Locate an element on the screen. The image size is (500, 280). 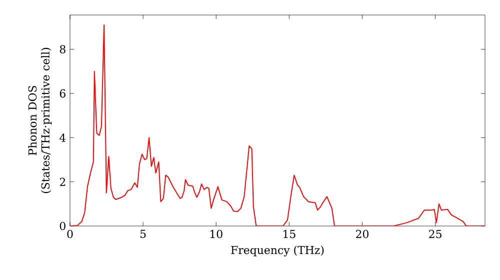
y-tick-label: 4 is located at coordinates (63, 138).